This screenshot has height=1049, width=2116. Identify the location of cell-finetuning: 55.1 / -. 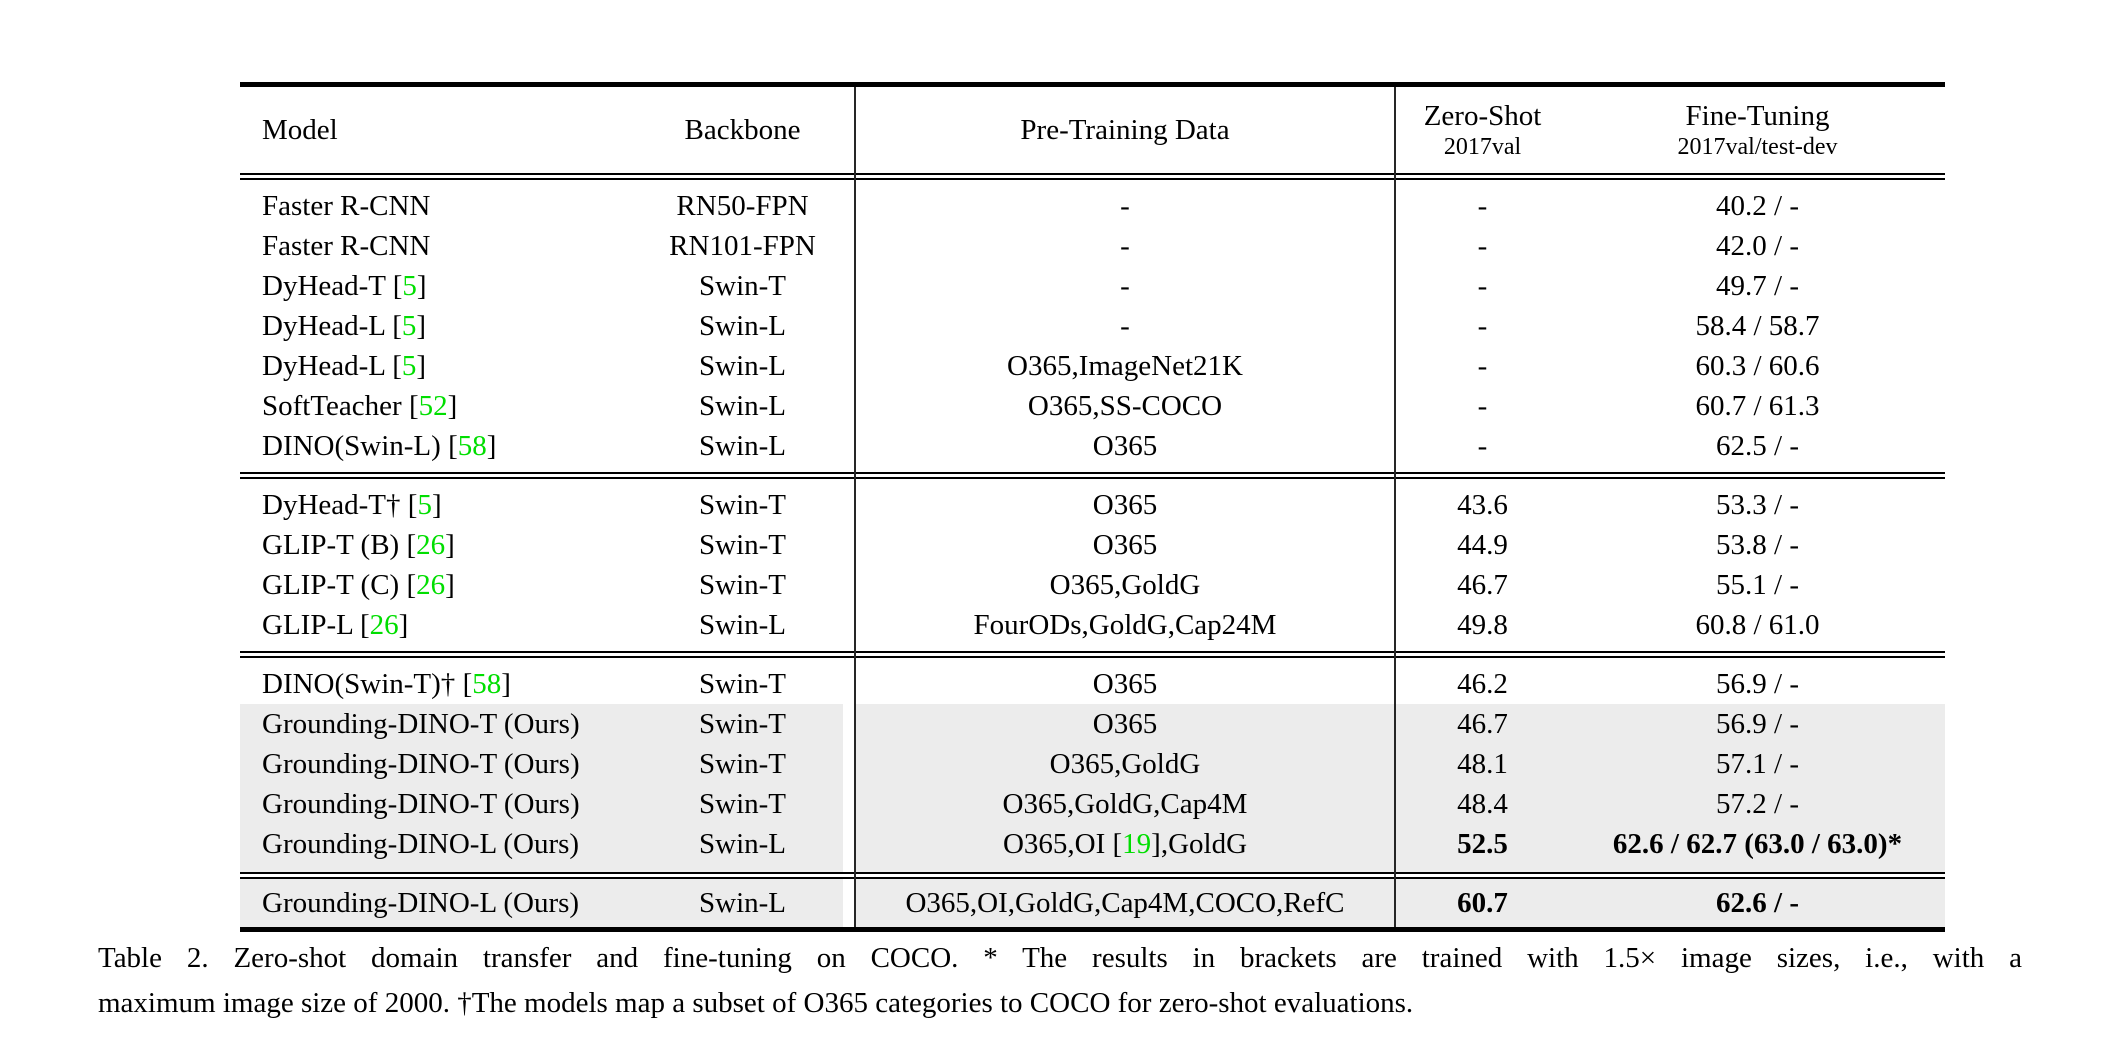
(1757, 585).